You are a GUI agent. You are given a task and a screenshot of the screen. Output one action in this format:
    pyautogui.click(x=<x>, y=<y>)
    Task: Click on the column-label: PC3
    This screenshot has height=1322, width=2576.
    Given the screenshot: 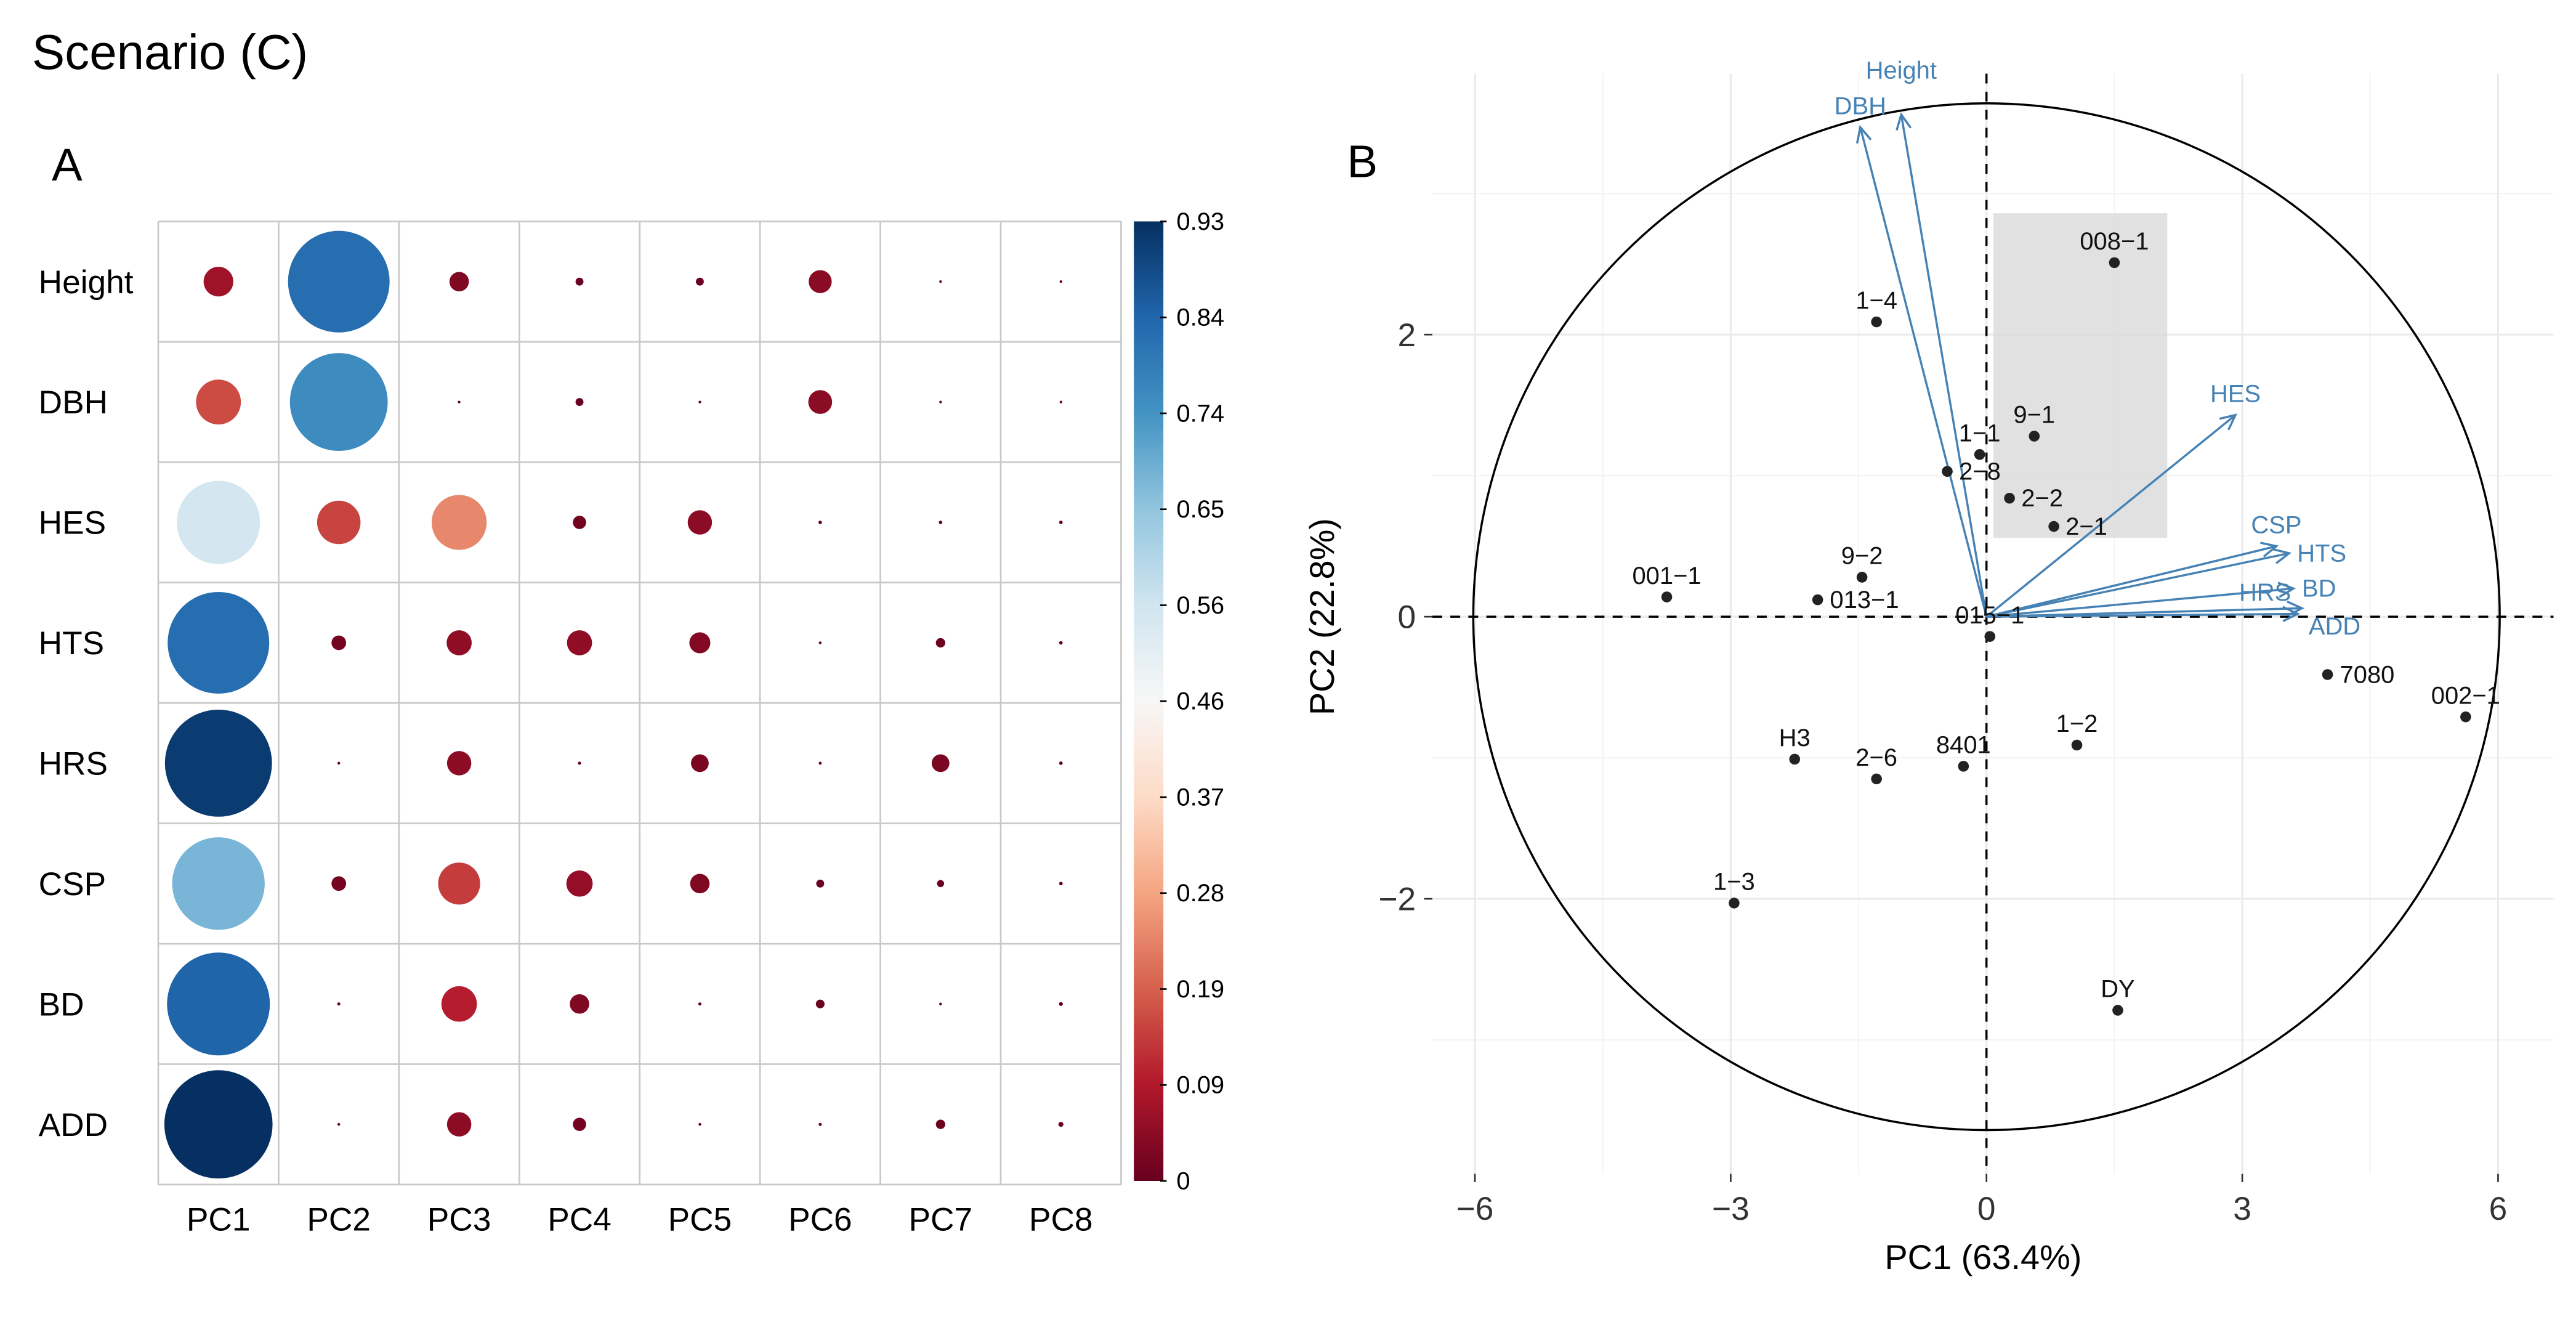 What is the action you would take?
    pyautogui.click(x=459, y=1219)
    